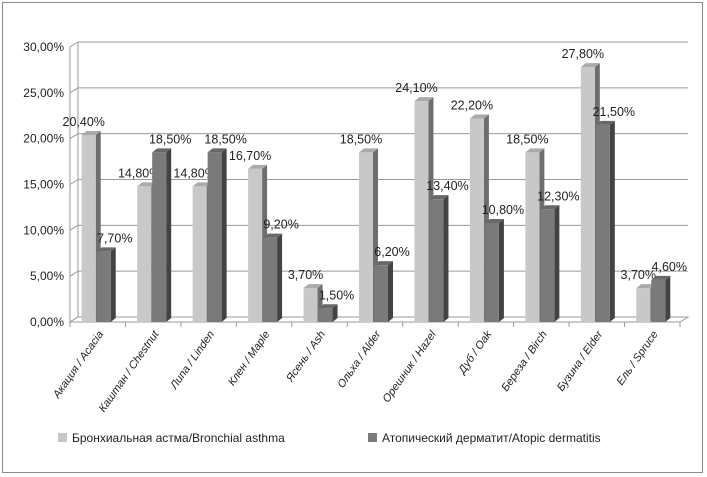 This screenshot has width=707, height=477. Describe the element at coordinates (306, 357) in the screenshot. I see `category-label: Ясень / Ash` at that location.